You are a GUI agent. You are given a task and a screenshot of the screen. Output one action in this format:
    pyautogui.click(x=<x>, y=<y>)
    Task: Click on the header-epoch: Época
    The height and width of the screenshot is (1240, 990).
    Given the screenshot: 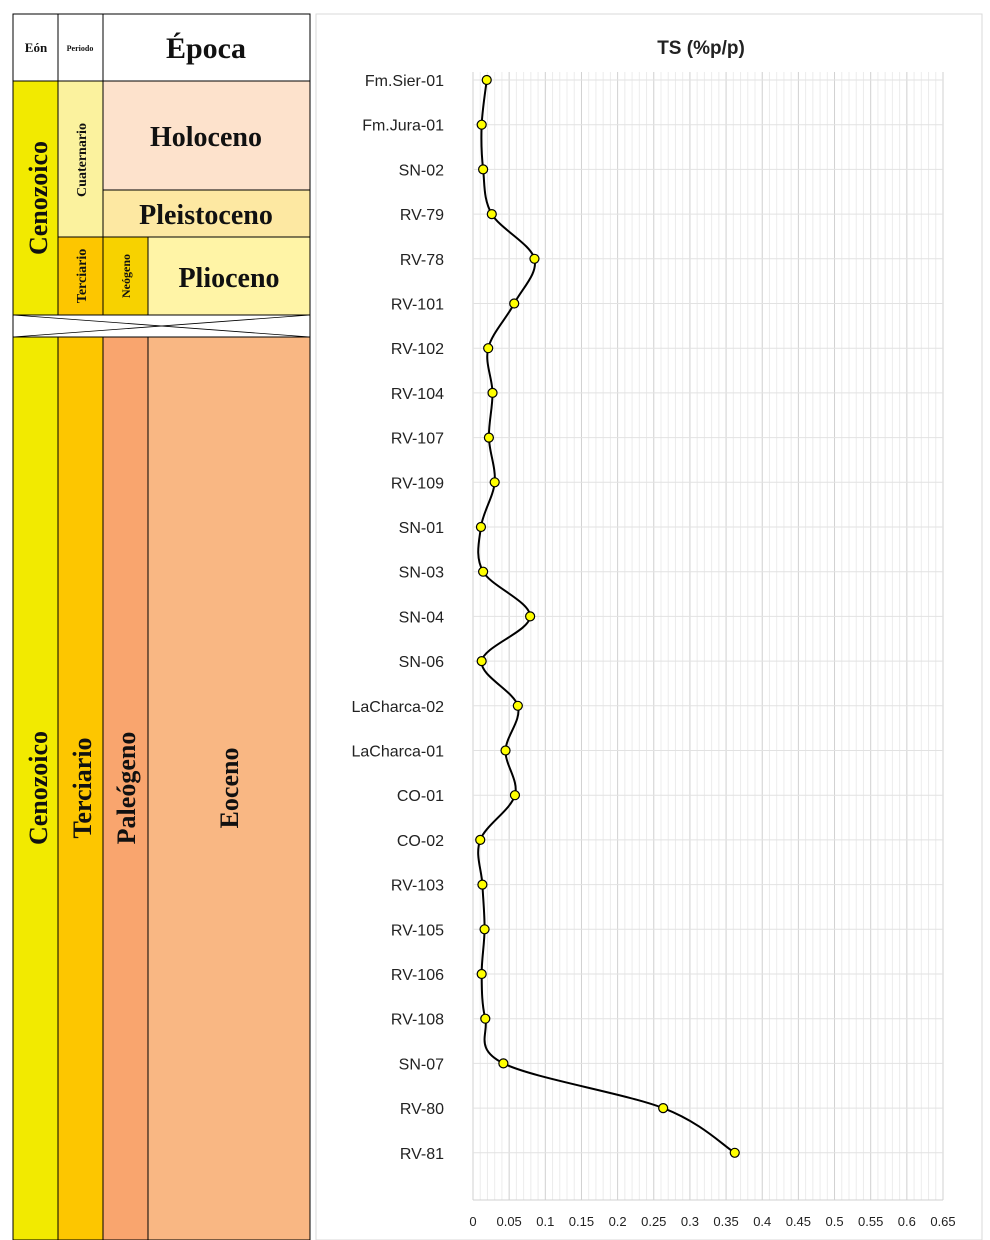 What is the action you would take?
    pyautogui.click(x=206, y=48)
    